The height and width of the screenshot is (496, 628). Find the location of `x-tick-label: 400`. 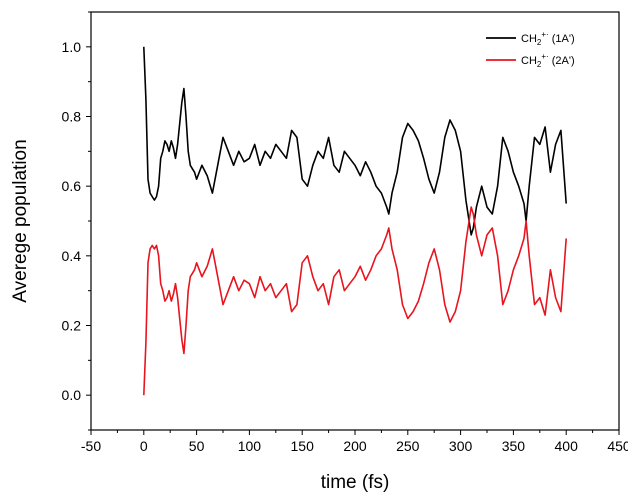

x-tick-label: 400 is located at coordinates (567, 446).